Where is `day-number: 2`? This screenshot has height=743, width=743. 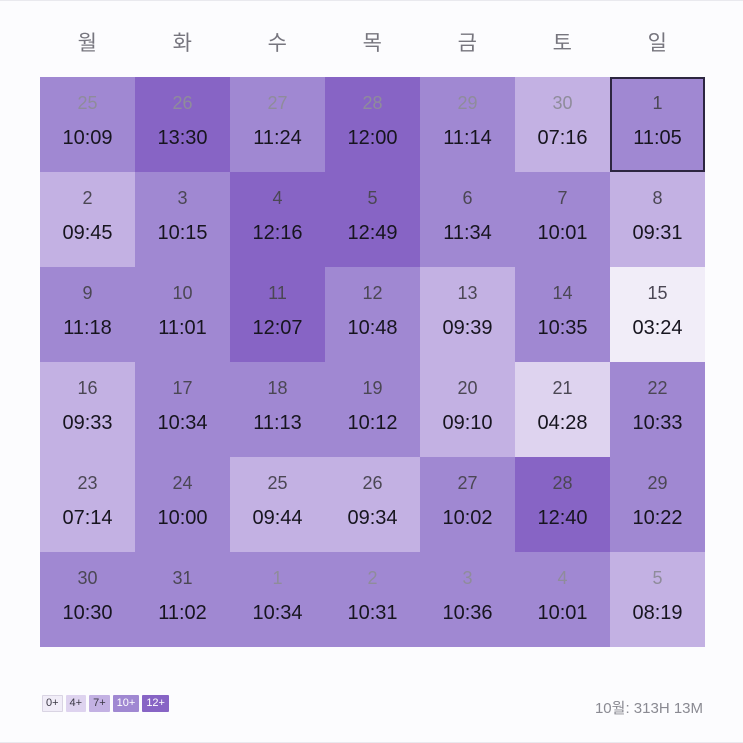
day-number: 2 is located at coordinates (372, 578).